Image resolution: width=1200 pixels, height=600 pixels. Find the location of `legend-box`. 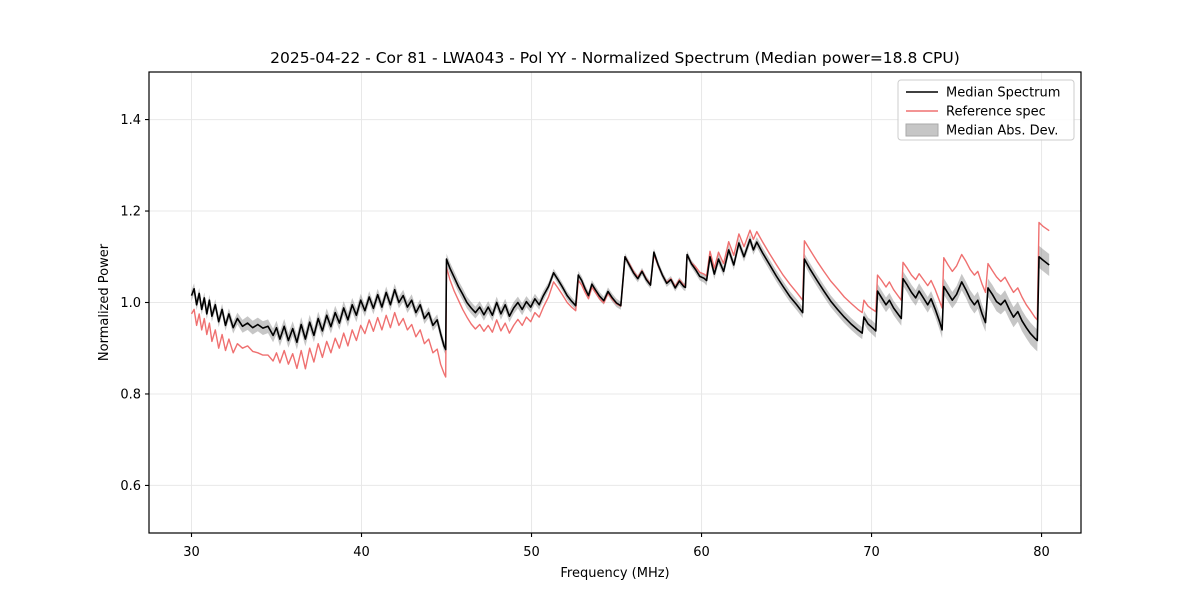

legend-box is located at coordinates (986, 110).